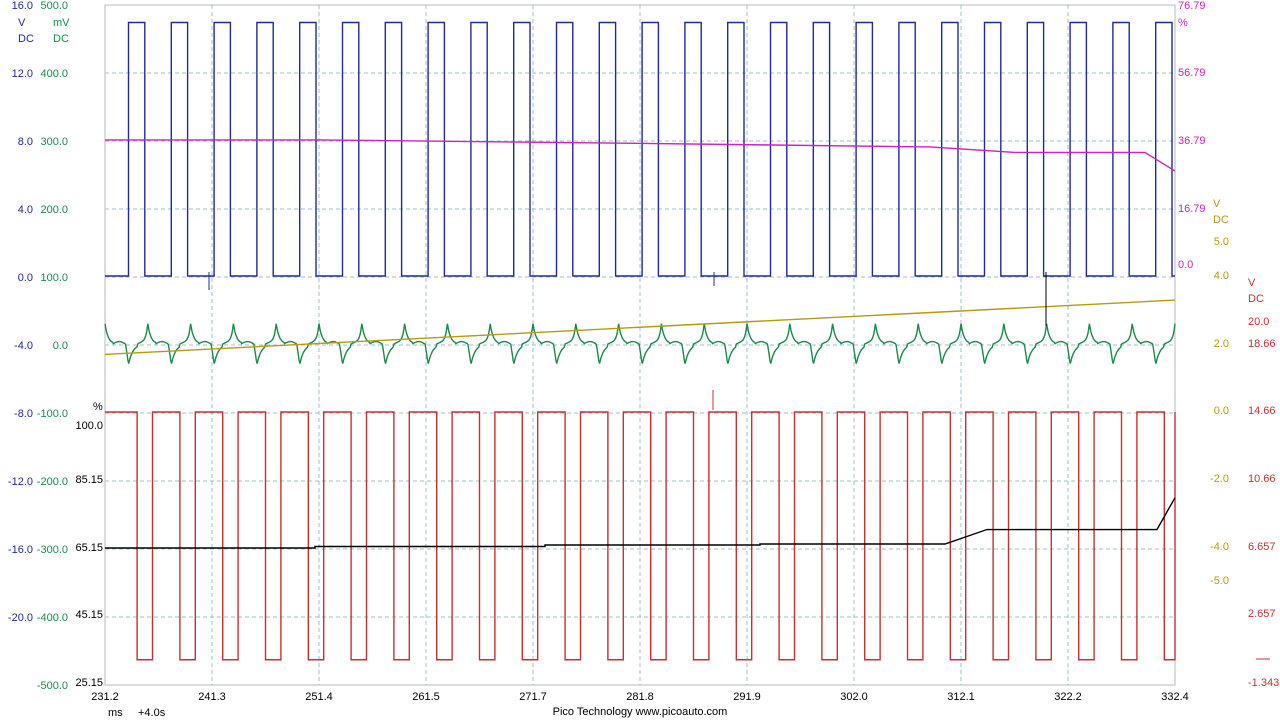  What do you see at coordinates (52, 482) in the screenshot?
I see `left-mv-tick: -200.0` at bounding box center [52, 482].